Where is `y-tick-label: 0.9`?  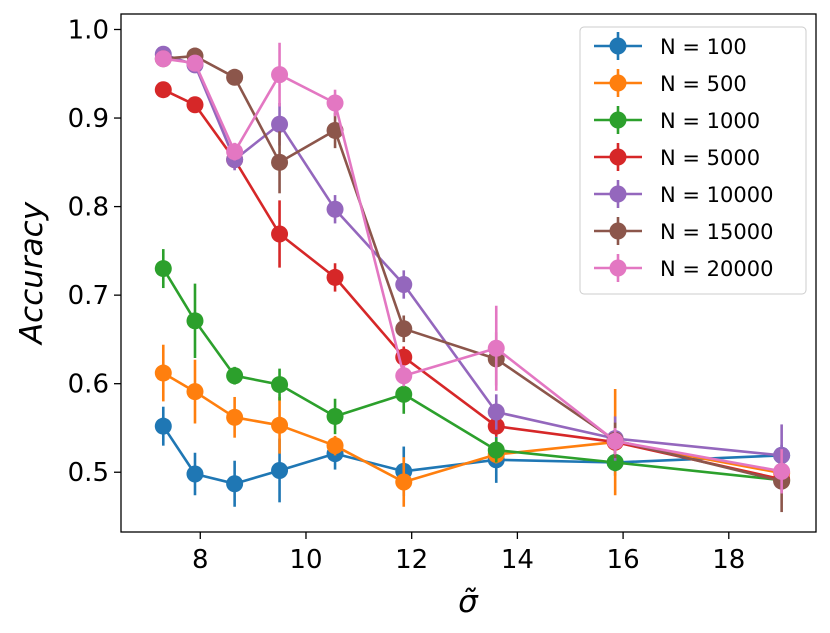
y-tick-label: 0.9 is located at coordinates (88, 119).